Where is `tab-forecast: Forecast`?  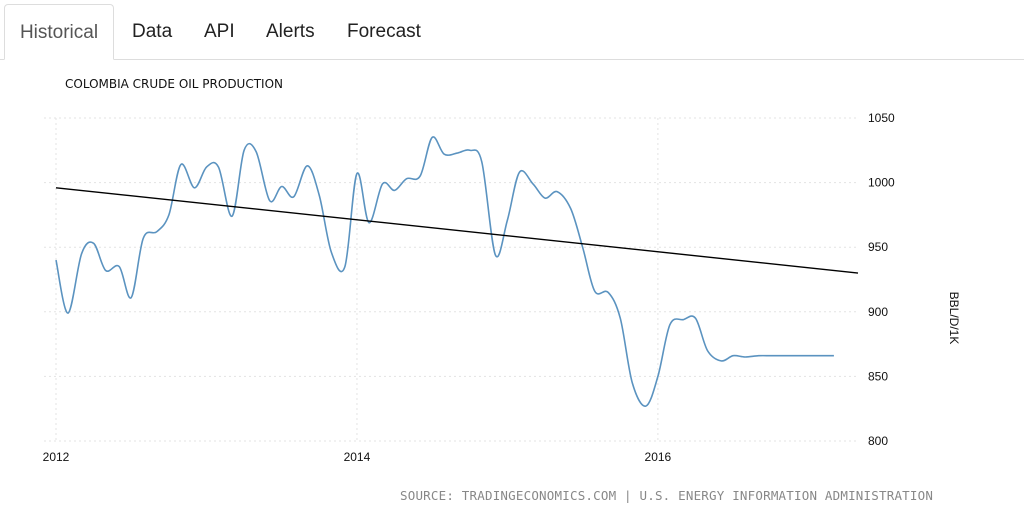
tab-forecast: Forecast is located at coordinates (384, 31).